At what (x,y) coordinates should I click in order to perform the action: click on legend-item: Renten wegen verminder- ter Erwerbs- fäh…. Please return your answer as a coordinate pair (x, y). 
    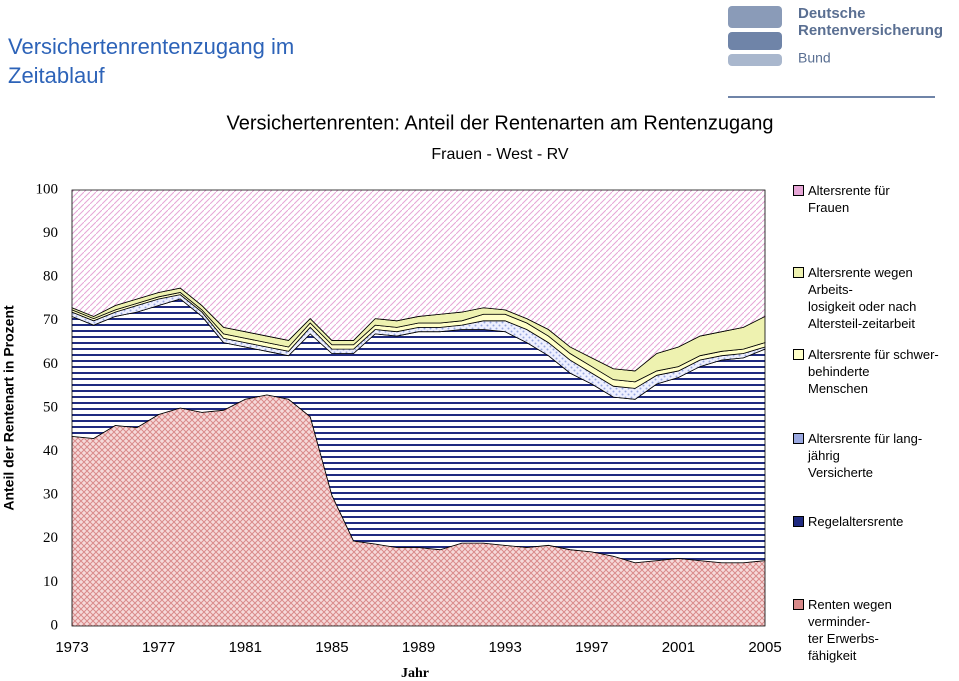
    Looking at the image, I should click on (842, 630).